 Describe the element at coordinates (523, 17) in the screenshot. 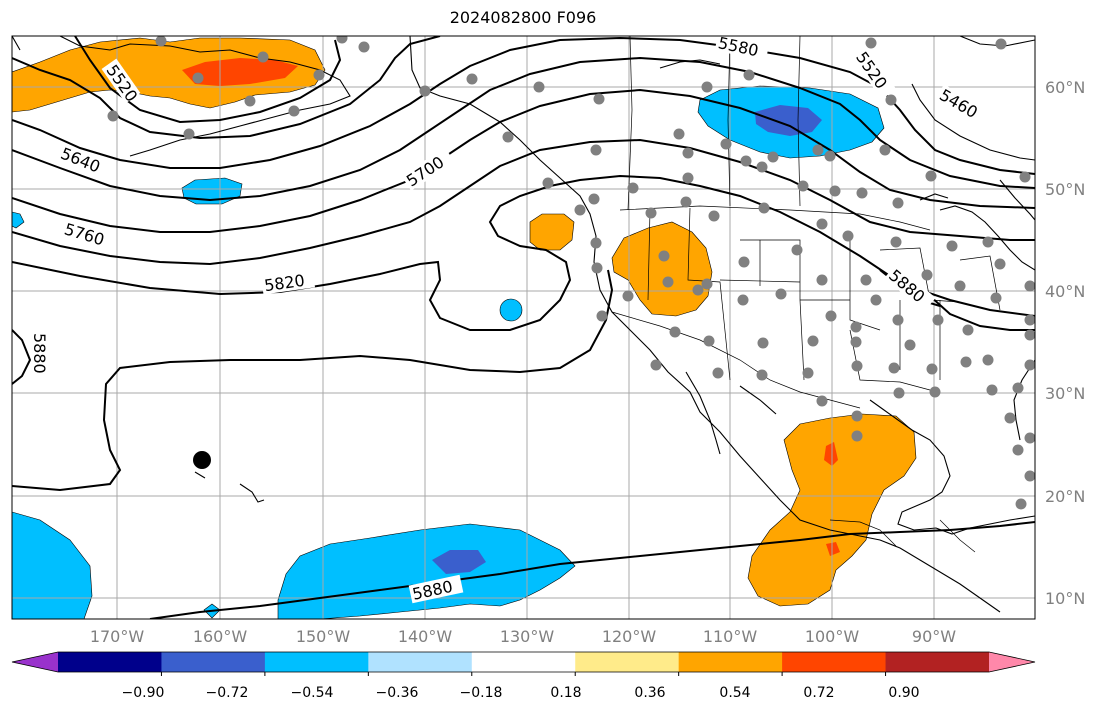

I see `map-title: 2024082800 F096` at that location.